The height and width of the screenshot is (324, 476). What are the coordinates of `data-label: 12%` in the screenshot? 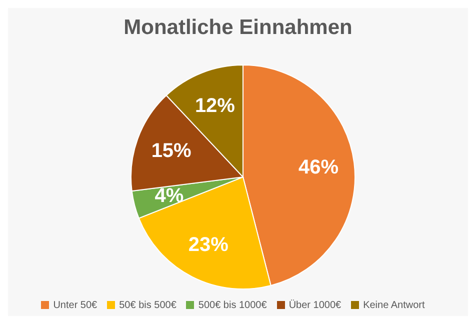 It's located at (215, 106).